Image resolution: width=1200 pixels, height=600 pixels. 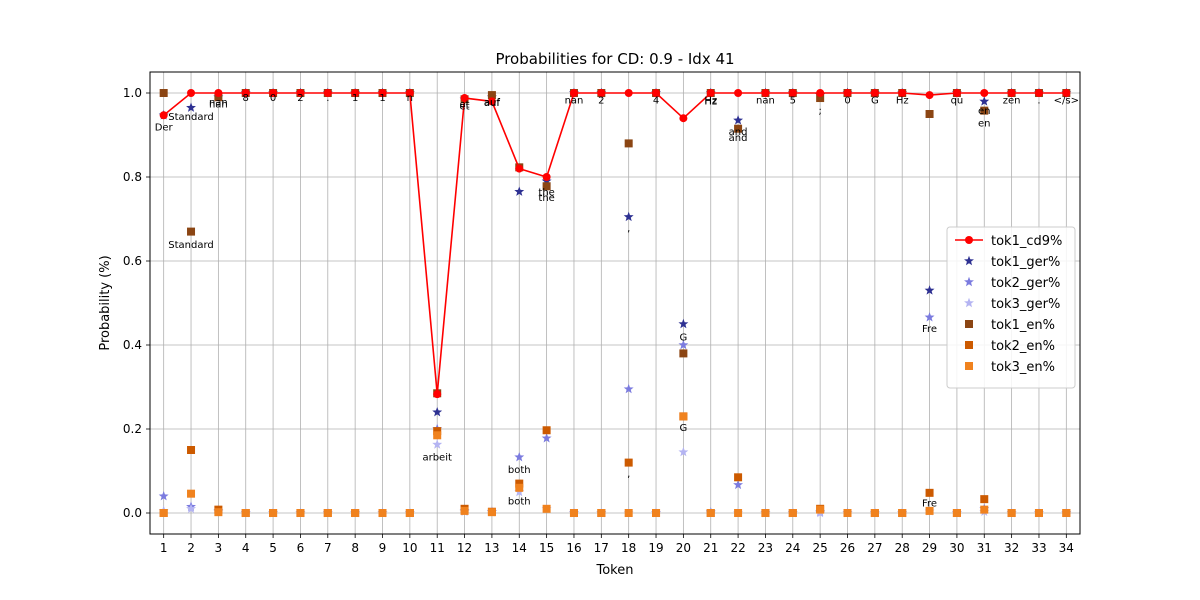 What do you see at coordinates (519, 548) in the screenshot?
I see `x-tick-label: 14` at bounding box center [519, 548].